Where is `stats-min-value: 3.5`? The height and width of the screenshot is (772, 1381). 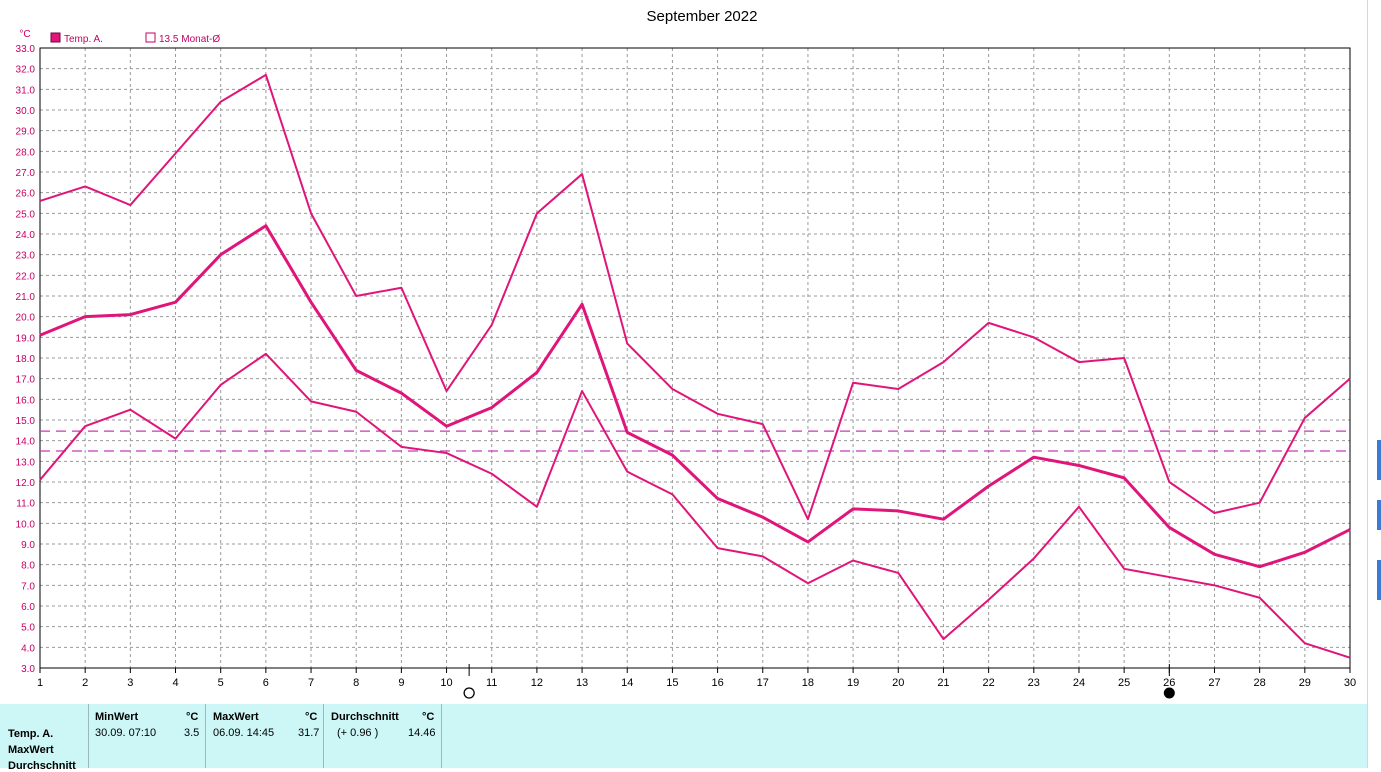 stats-min-value: 3.5 is located at coordinates (192, 733).